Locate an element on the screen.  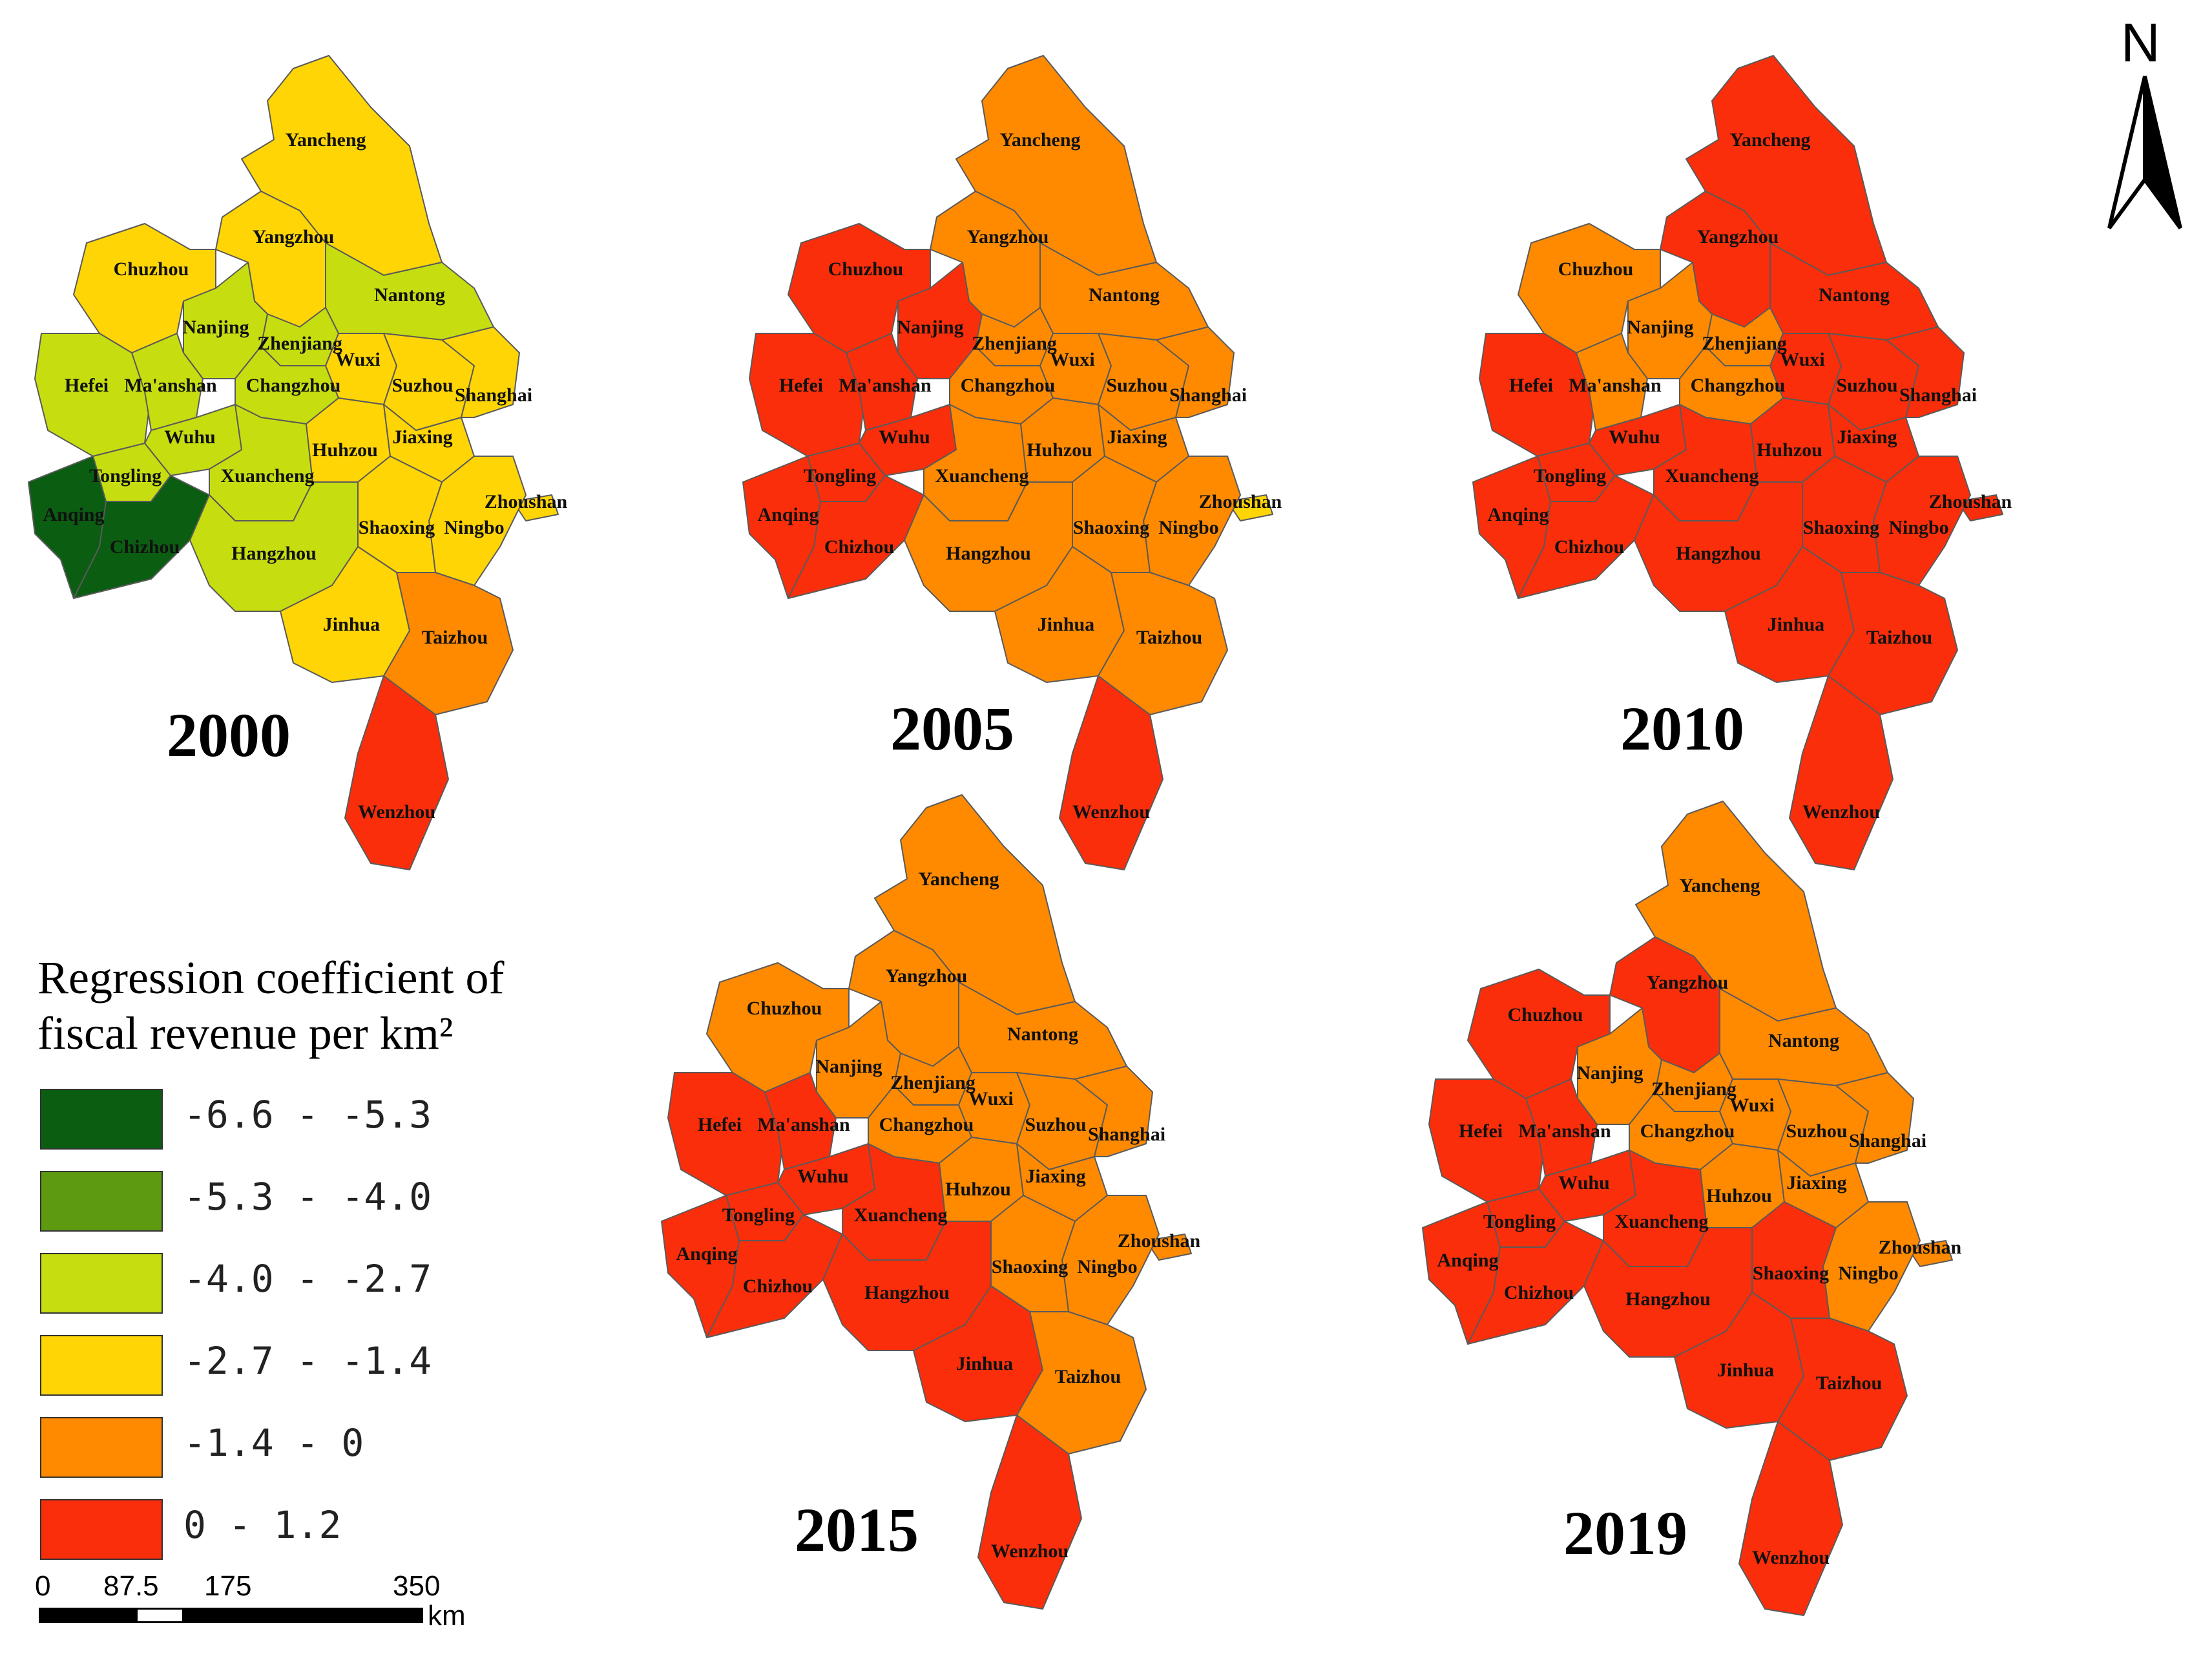
year-label: 2000 is located at coordinates (229, 735).